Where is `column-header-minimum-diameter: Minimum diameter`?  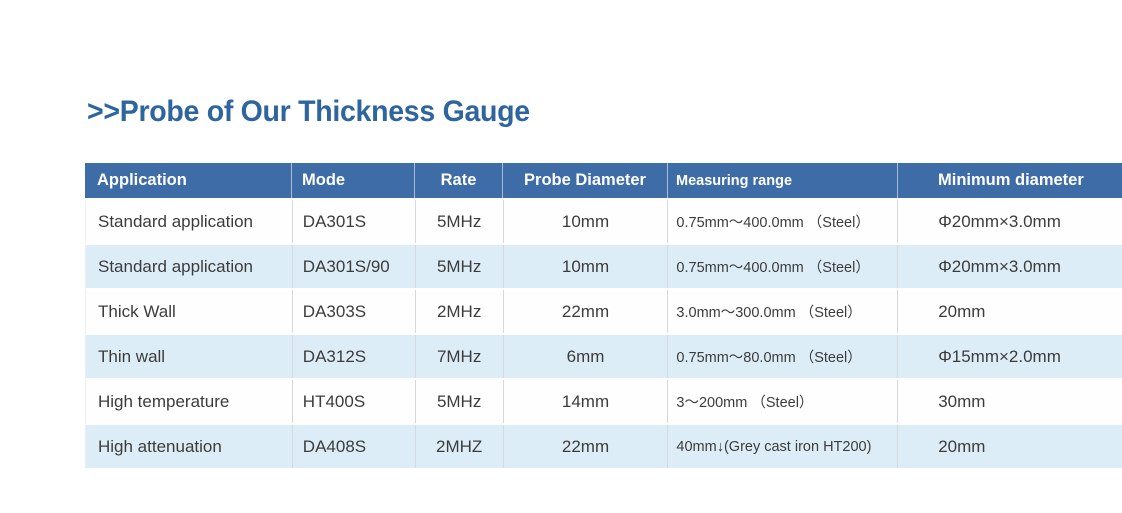 column-header-minimum-diameter: Minimum diameter is located at coordinates (1011, 180).